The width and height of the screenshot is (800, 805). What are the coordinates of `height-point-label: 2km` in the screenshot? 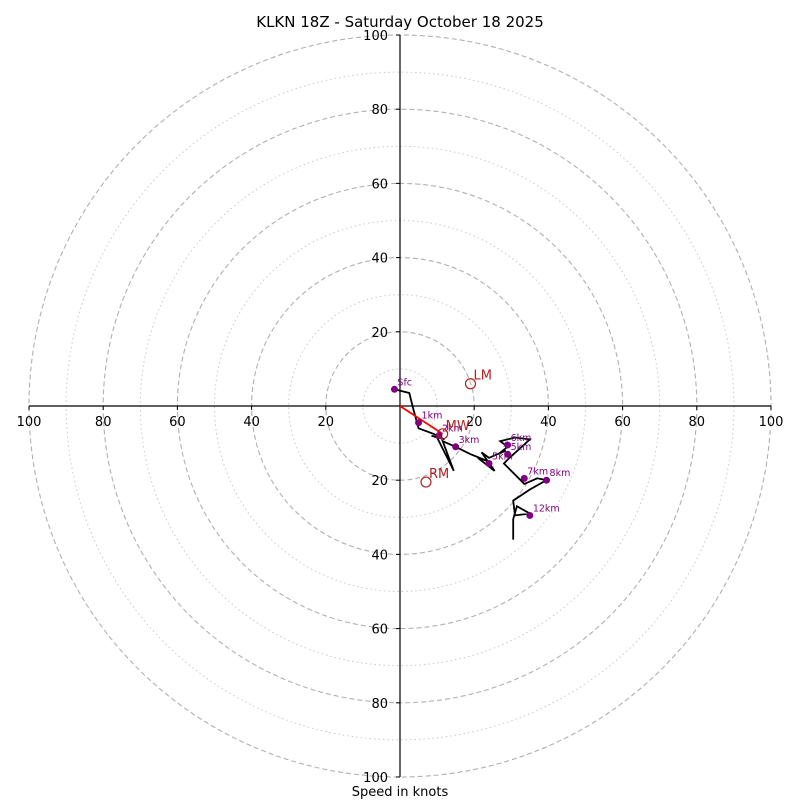 It's located at (452, 429).